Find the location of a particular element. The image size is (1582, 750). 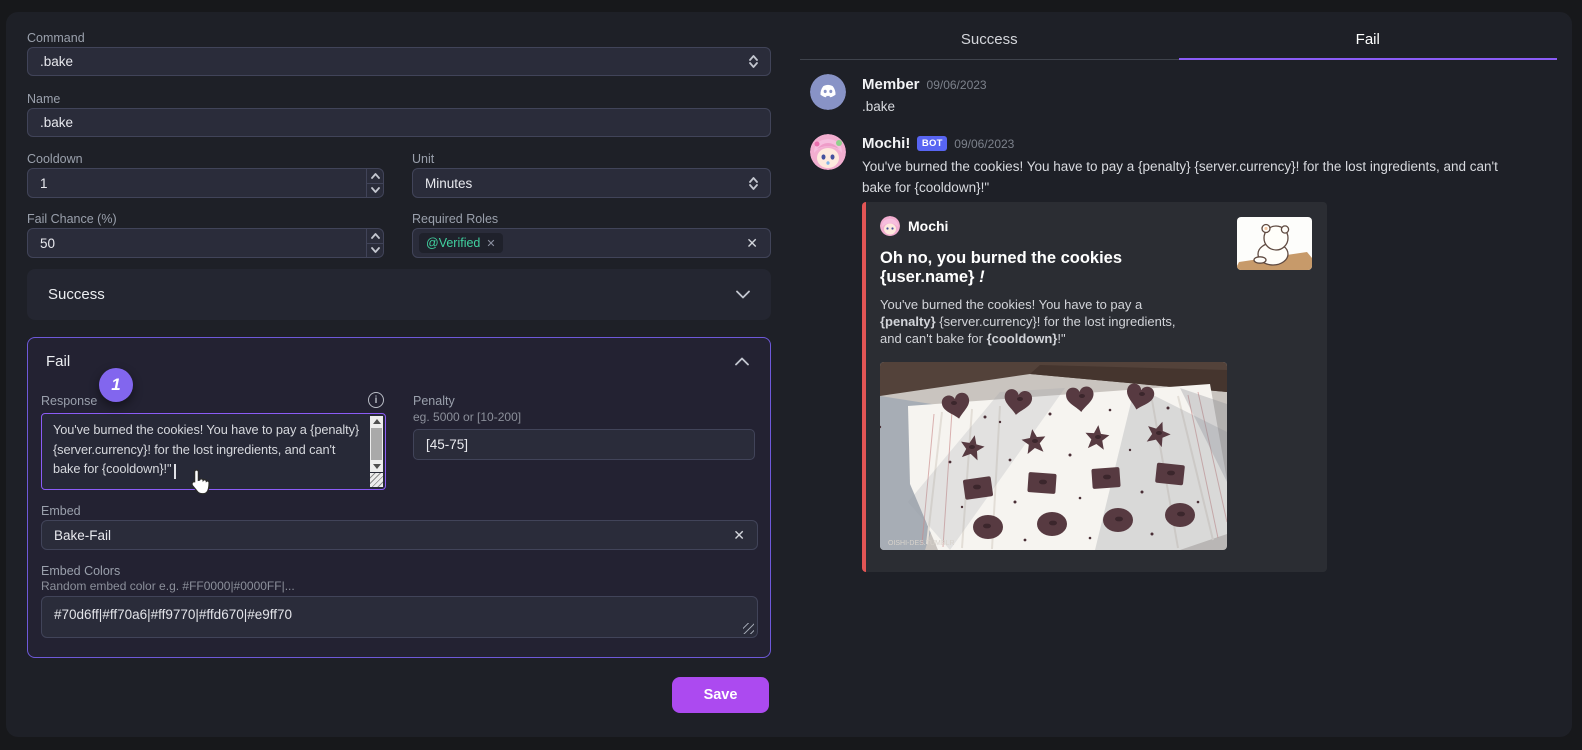

cooldown-value: 1 is located at coordinates (44, 183).